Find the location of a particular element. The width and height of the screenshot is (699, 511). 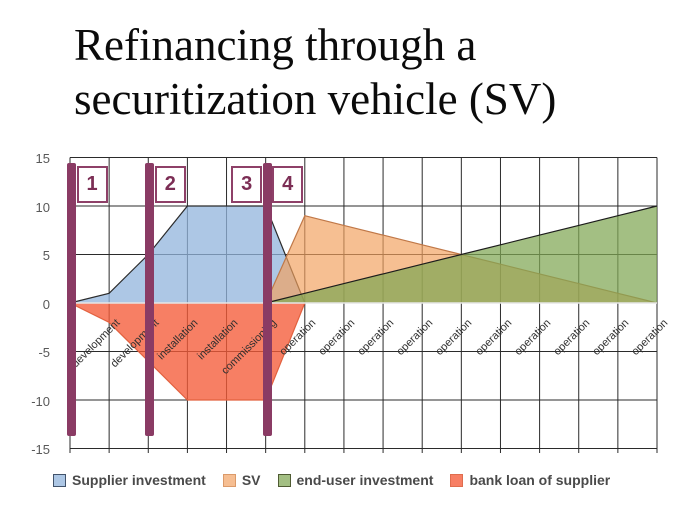

y-axis-label: 5 is located at coordinates (46, 255).